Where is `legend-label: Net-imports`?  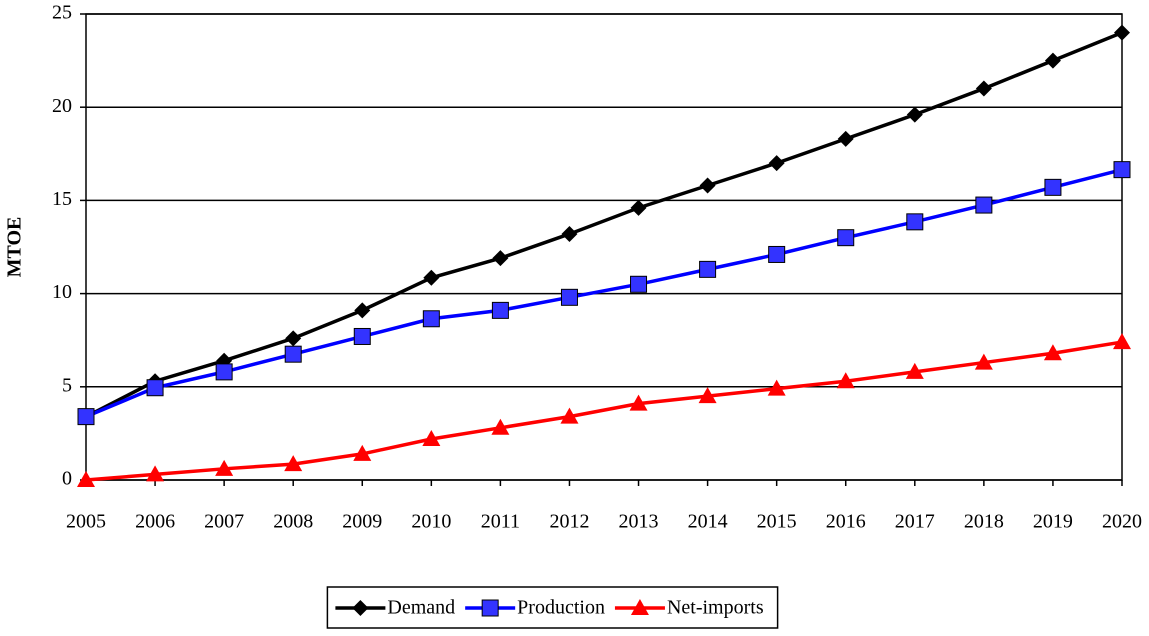
legend-label: Net-imports is located at coordinates (715, 608).